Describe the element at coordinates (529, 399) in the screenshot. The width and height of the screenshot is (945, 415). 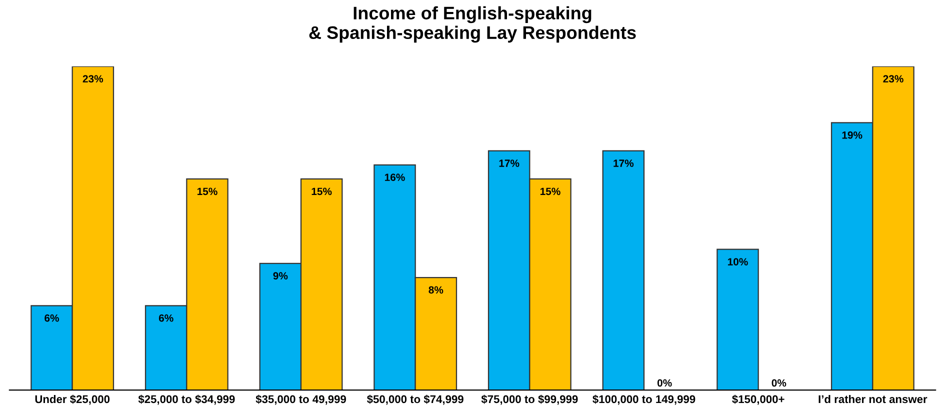
I see `x-tick-label: $75,000 to $99,999` at that location.